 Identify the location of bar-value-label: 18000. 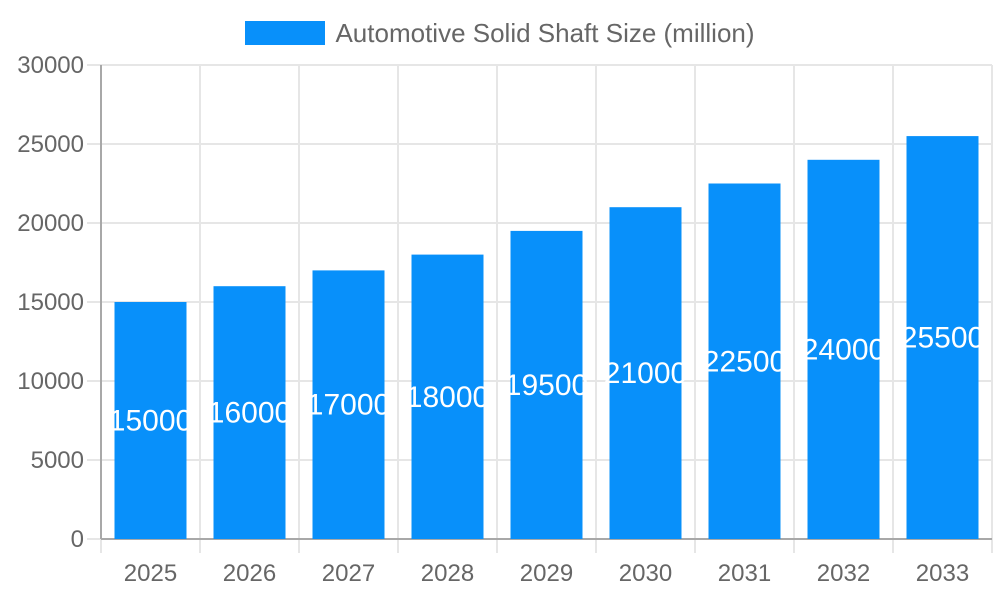
(447, 397).